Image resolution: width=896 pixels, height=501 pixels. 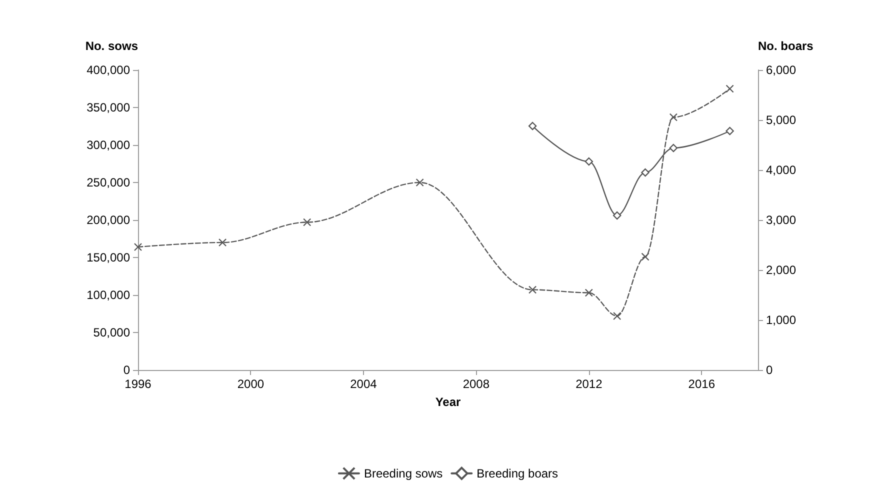 What do you see at coordinates (517, 473) in the screenshot?
I see `legend-label: Breeding boars` at bounding box center [517, 473].